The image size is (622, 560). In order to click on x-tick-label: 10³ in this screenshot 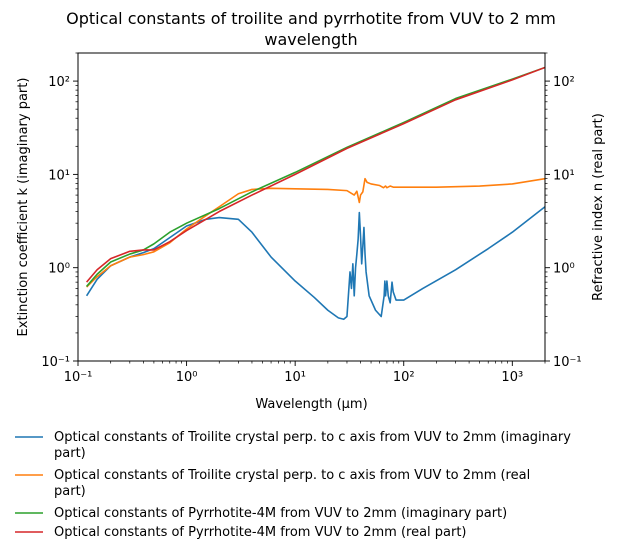, I will do `click(512, 377)`.